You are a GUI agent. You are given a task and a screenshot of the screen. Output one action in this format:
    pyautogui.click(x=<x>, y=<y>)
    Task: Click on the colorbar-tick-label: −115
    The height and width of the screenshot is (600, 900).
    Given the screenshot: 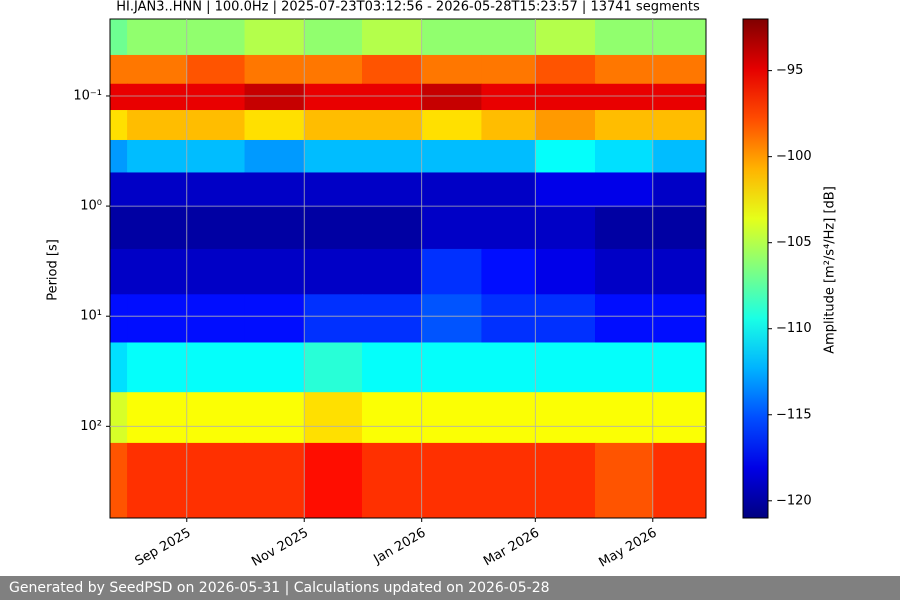 What is the action you would take?
    pyautogui.click(x=794, y=414)
    